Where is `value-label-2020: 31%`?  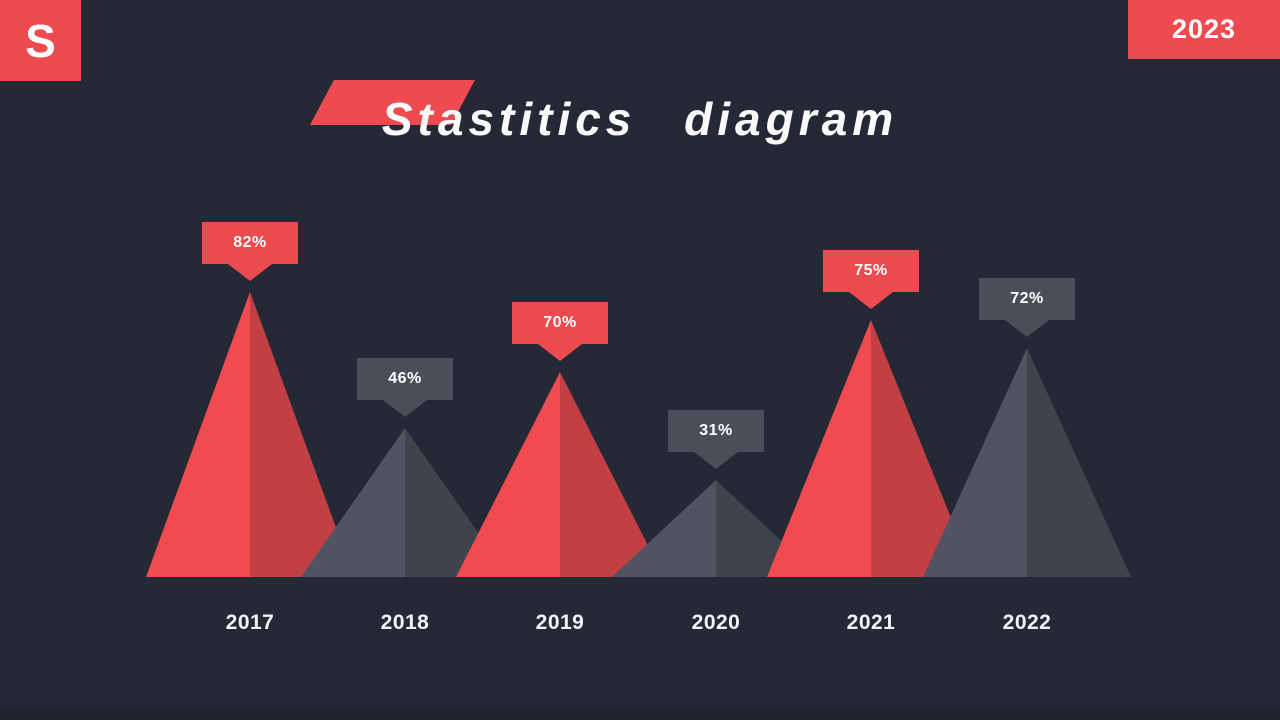
value-label-2020: 31% is located at coordinates (716, 430).